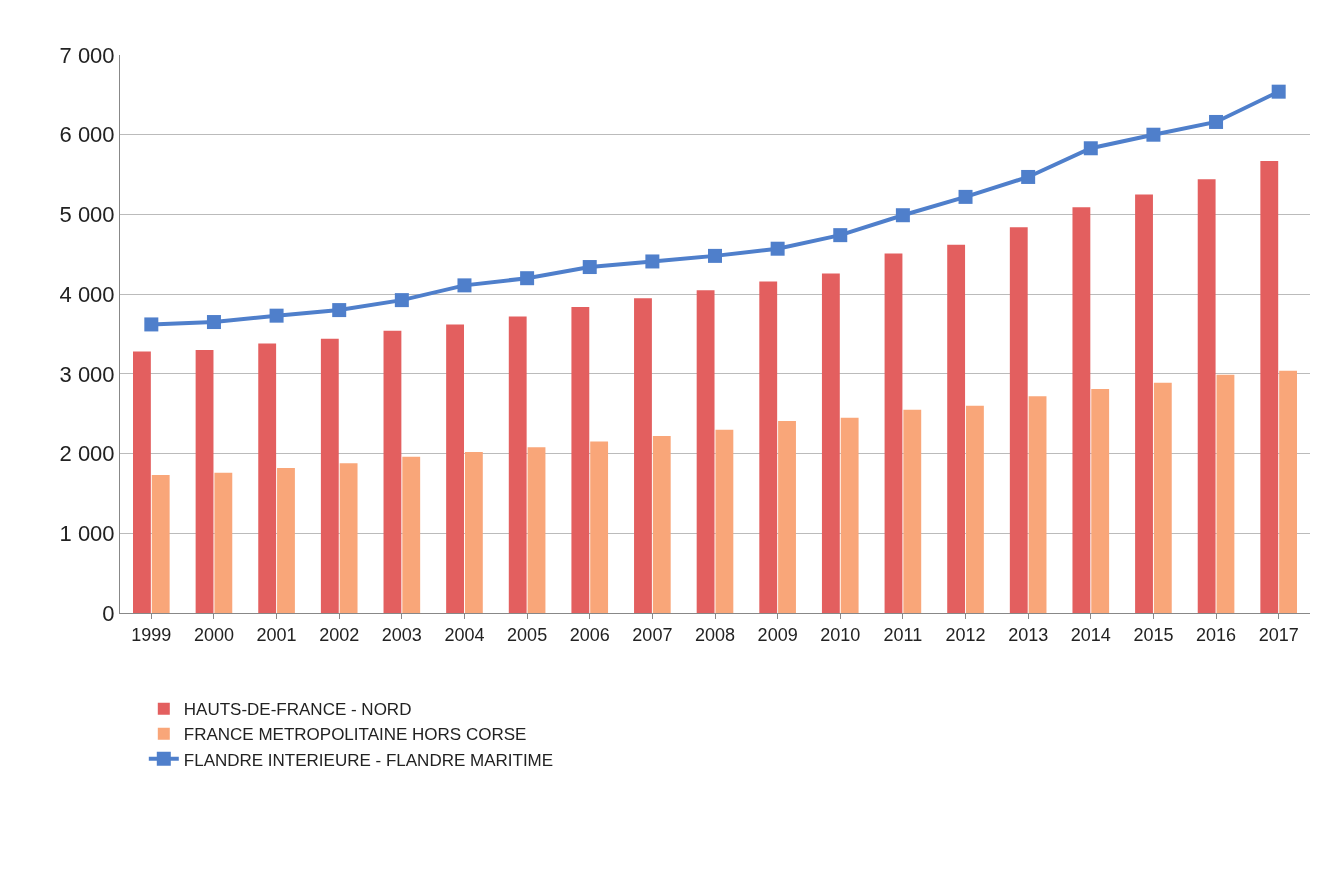 Image resolution: width=1335 pixels, height=893 pixels. Describe the element at coordinates (108, 613) in the screenshot. I see `y-tick-label: 0` at that location.